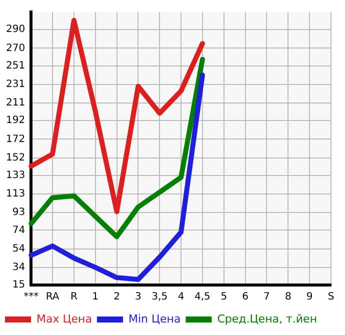 This screenshot has height=335, width=345. I want to click on y-tick-label: 34, so click(19, 267).